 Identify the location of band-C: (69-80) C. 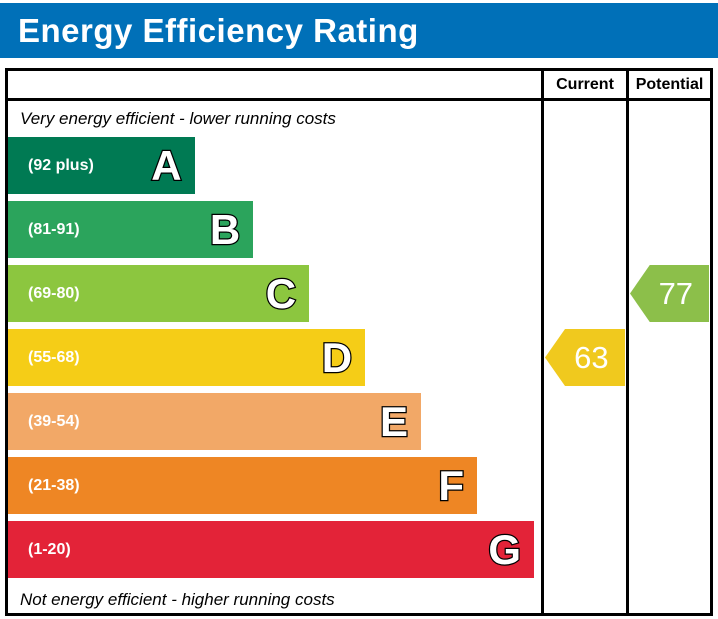
(159, 293).